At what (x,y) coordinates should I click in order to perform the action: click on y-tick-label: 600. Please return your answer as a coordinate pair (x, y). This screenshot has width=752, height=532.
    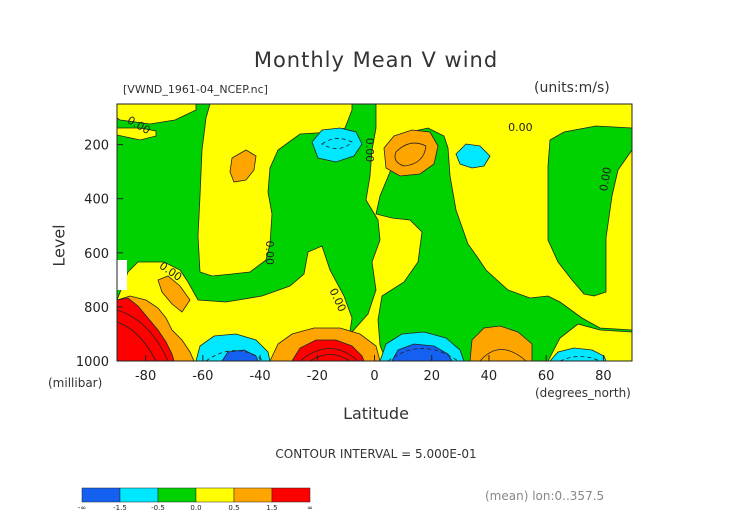
    Looking at the image, I should click on (96, 254).